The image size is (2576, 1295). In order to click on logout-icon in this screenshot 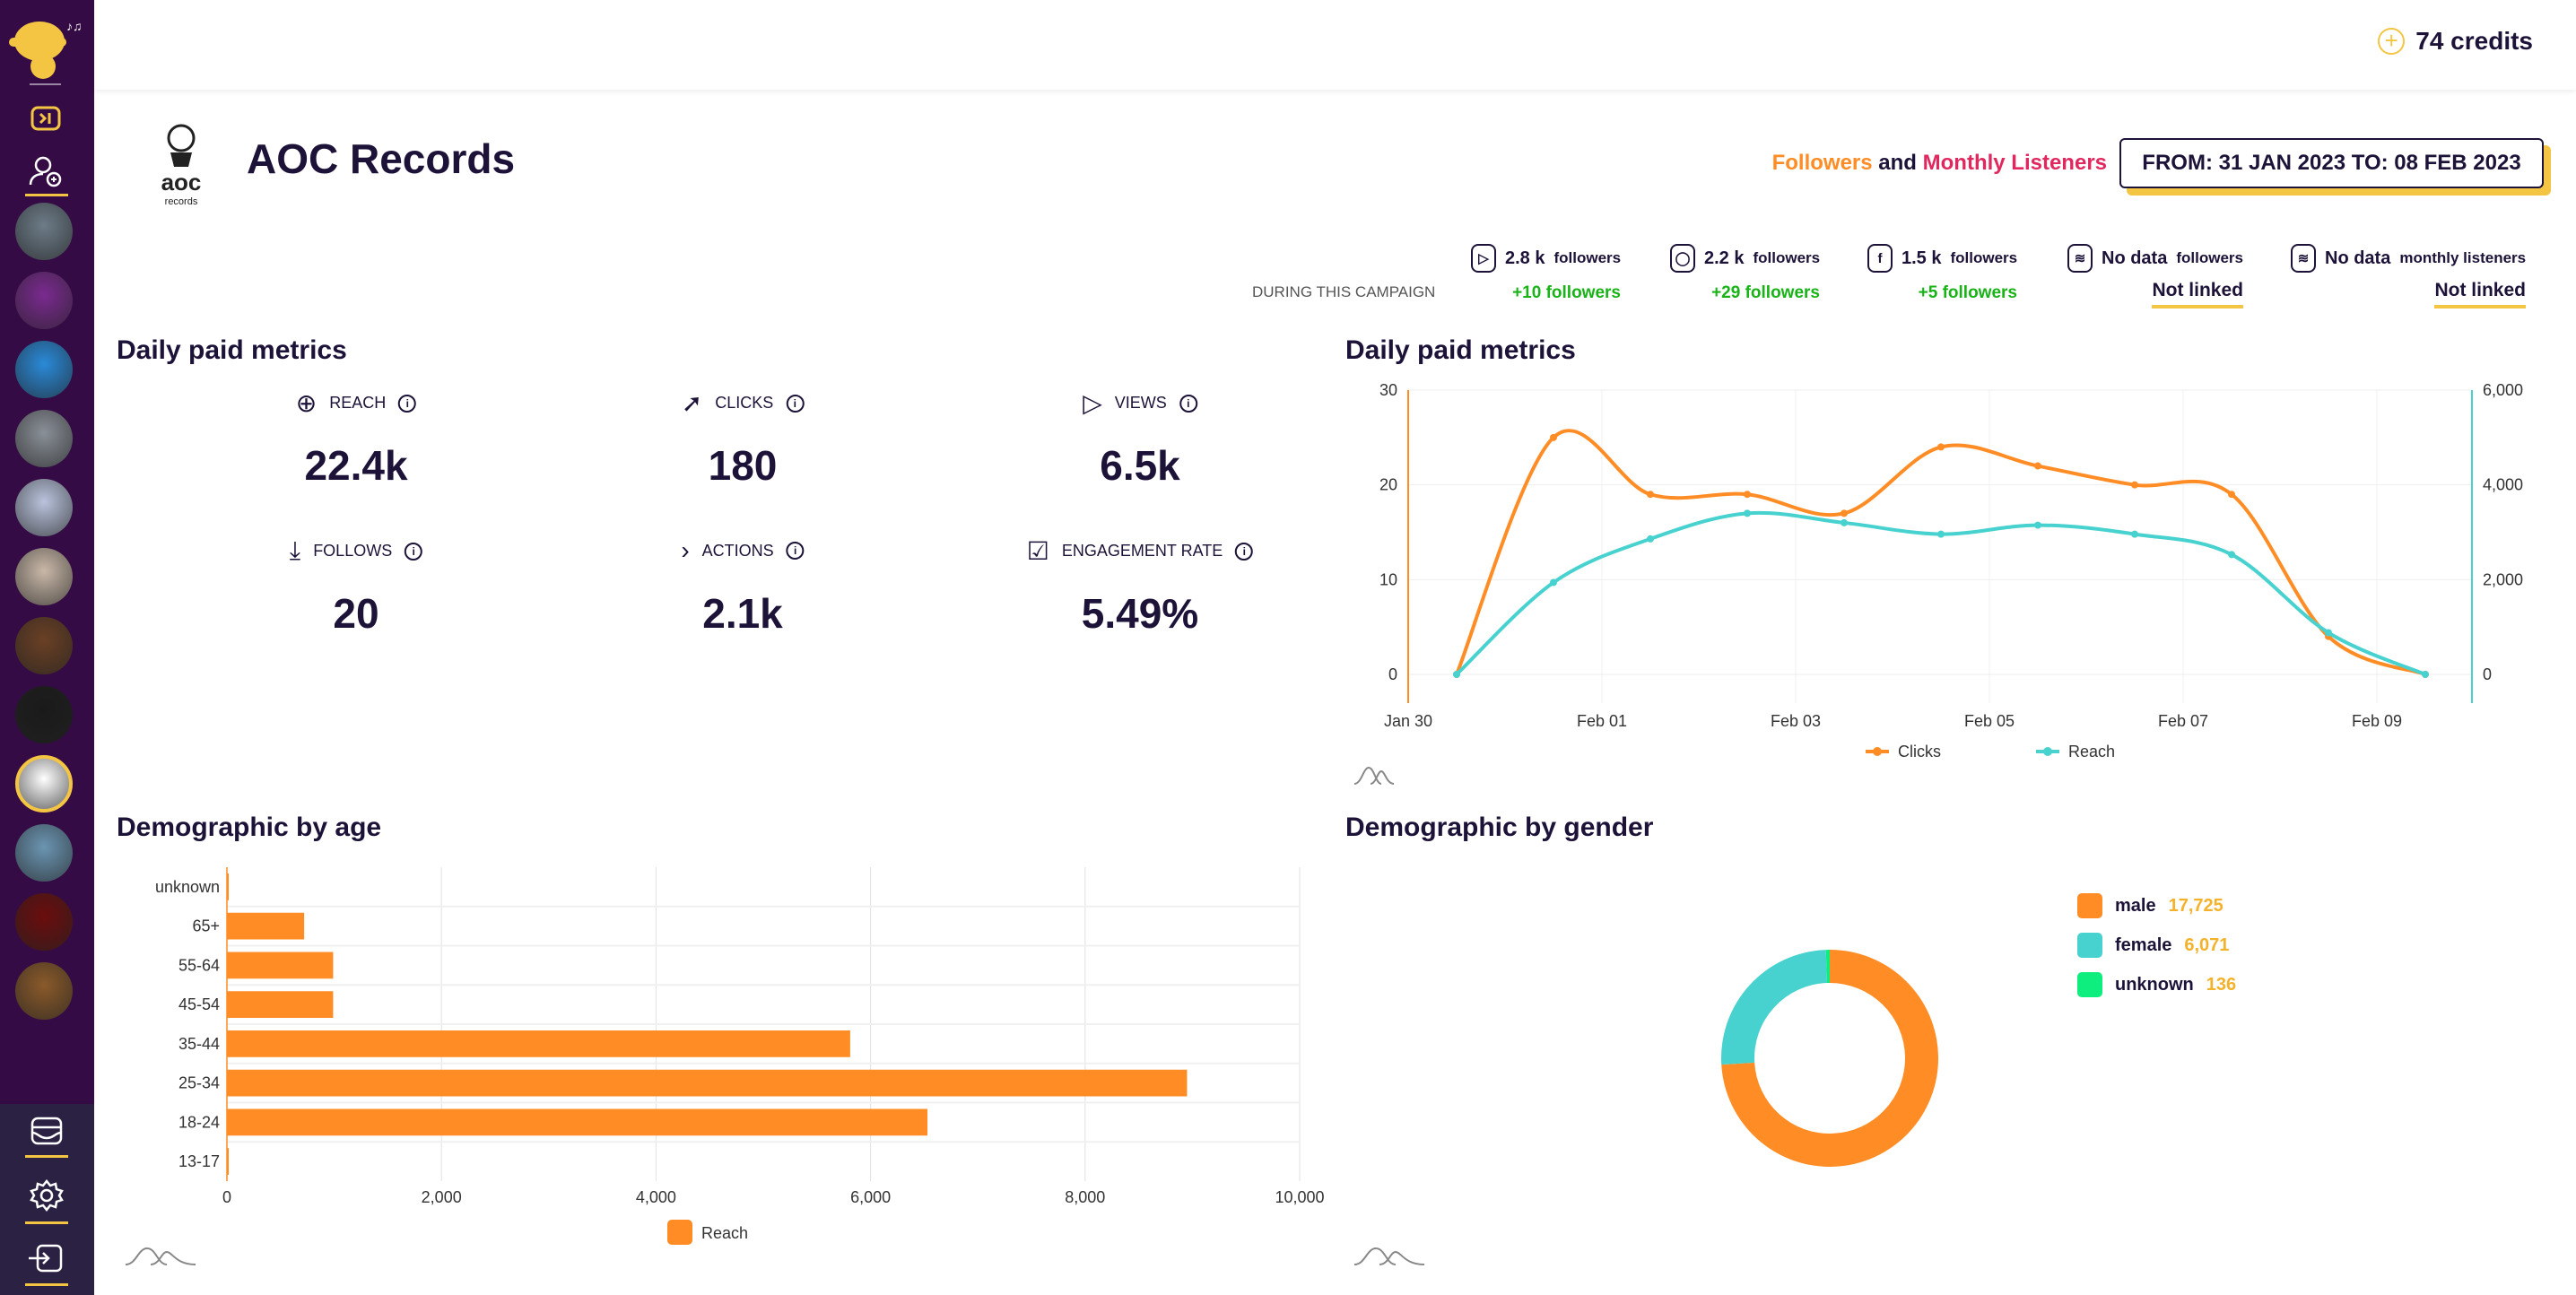, I will do `click(46, 1260)`.